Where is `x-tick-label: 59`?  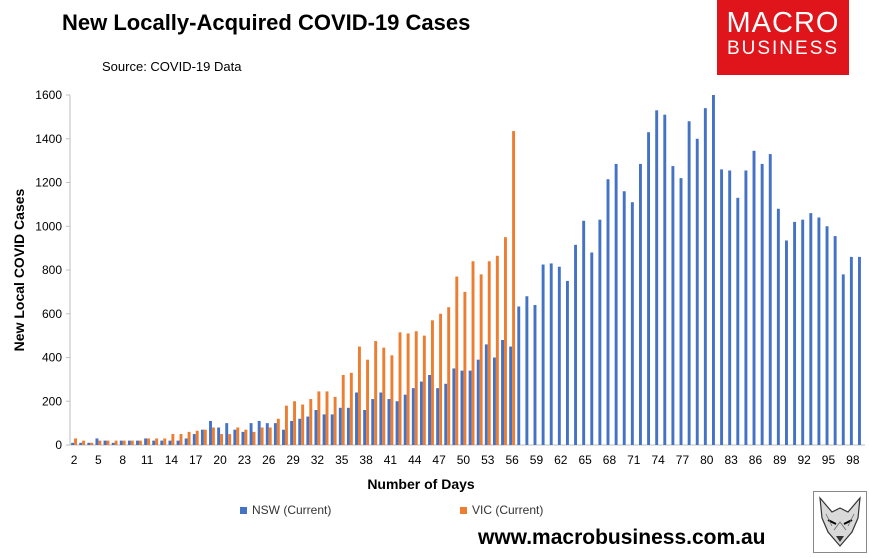
x-tick-label: 59 is located at coordinates (537, 460).